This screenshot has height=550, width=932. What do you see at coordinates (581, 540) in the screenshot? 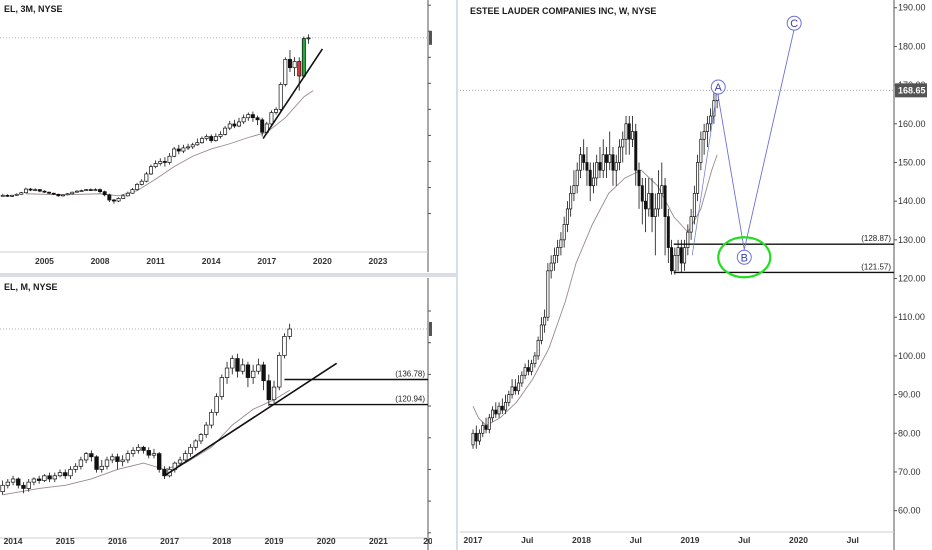
I see `x-tick-label: 2018` at bounding box center [581, 540].